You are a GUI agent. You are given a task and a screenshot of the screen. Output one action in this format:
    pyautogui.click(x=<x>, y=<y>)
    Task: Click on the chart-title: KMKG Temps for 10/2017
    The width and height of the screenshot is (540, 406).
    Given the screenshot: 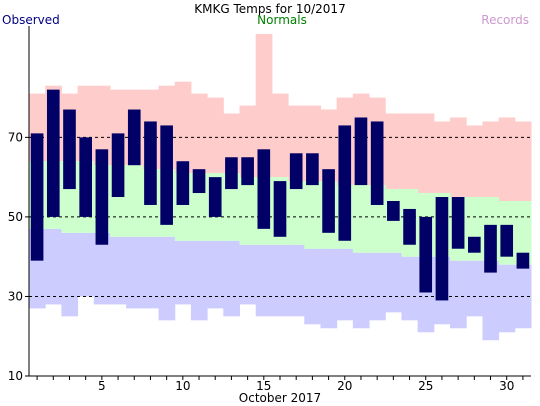 What is the action you would take?
    pyautogui.click(x=269, y=9)
    